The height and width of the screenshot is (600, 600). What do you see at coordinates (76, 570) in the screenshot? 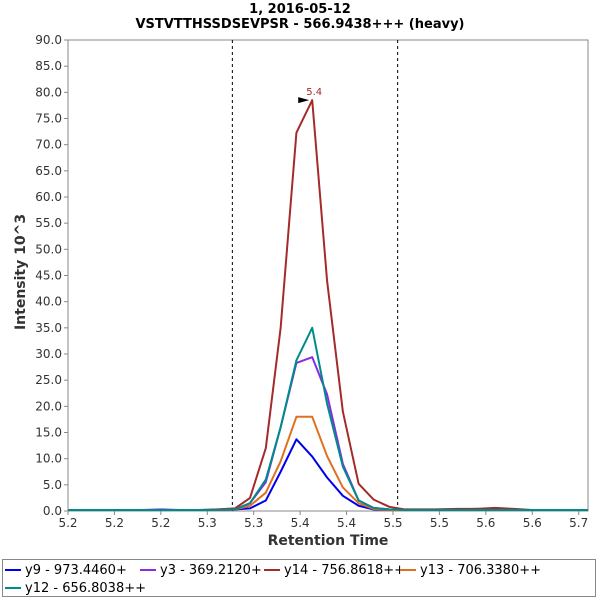
I see `legend-label: y9 - 973.4460+` at bounding box center [76, 570].